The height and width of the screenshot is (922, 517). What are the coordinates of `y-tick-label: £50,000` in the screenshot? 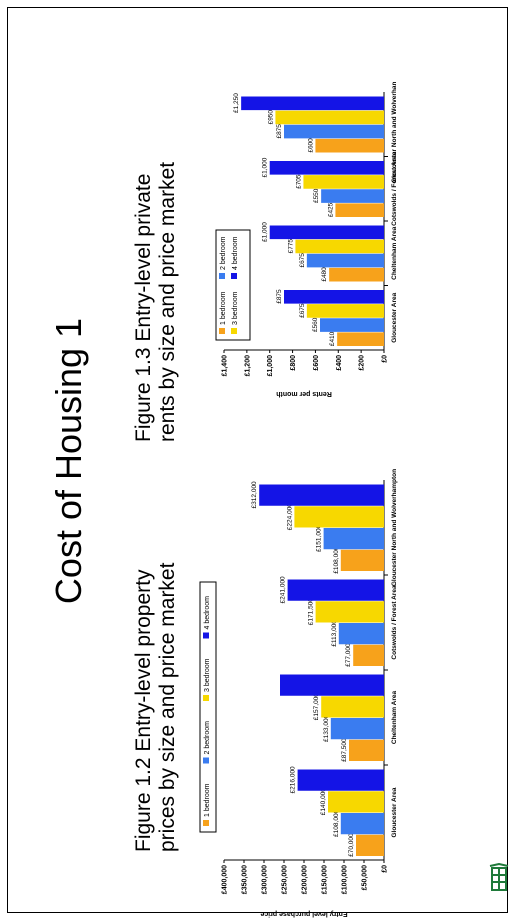 It's located at (365, 877).